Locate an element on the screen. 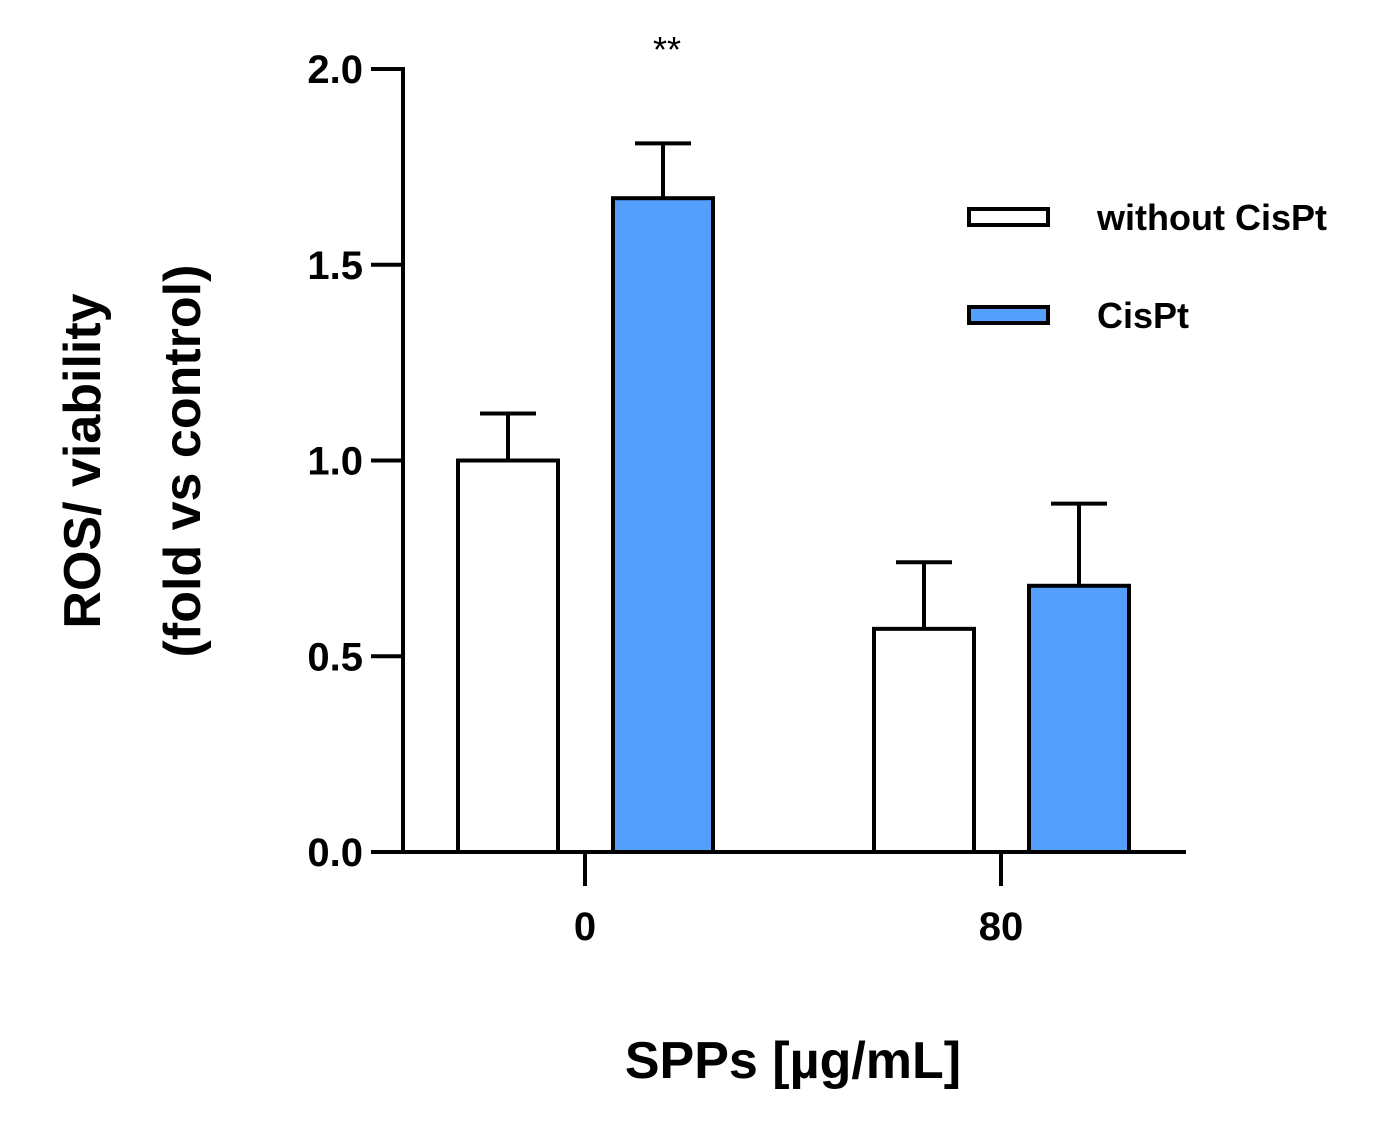 This screenshot has width=1395, height=1122. significance-annotation: ** is located at coordinates (667, 49).